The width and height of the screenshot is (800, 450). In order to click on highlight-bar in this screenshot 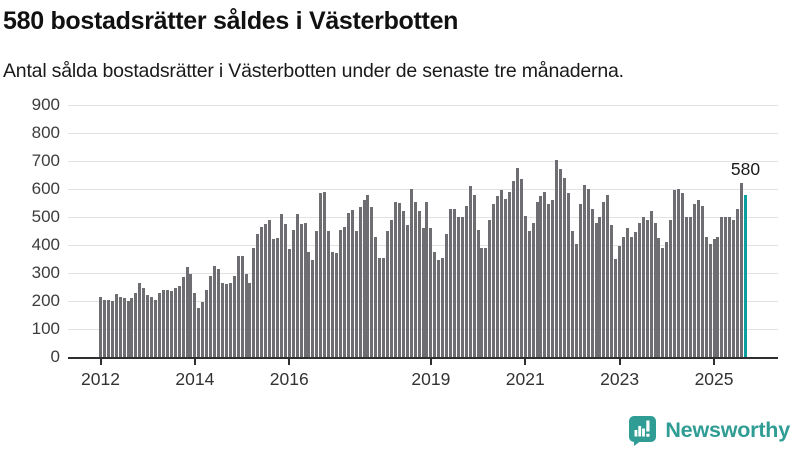, I will do `click(745, 275)`.